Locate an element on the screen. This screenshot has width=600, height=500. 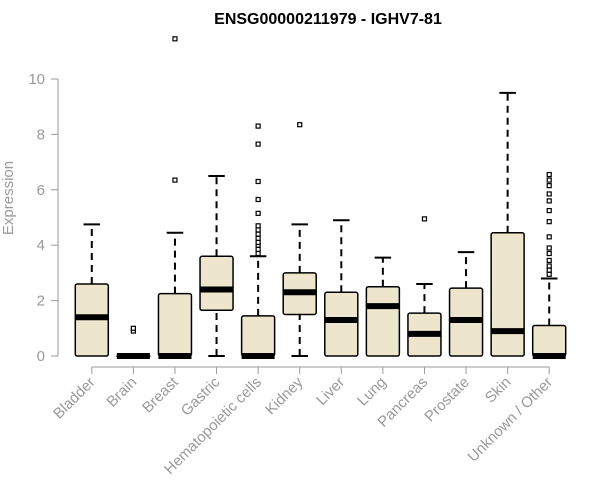
x-tick-label: Bladder is located at coordinates (74, 398).